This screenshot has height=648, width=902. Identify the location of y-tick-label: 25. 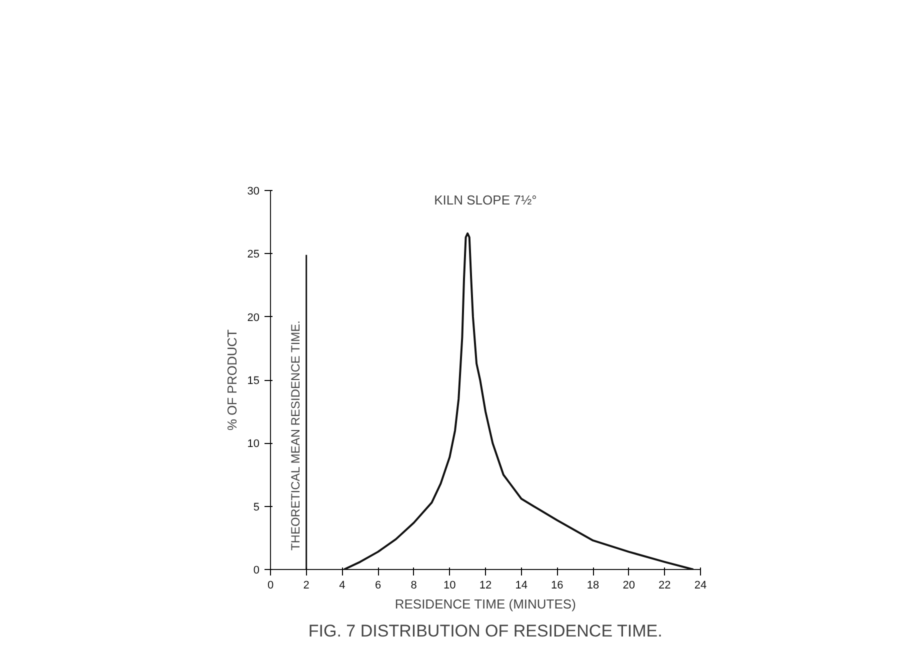
(253, 254).